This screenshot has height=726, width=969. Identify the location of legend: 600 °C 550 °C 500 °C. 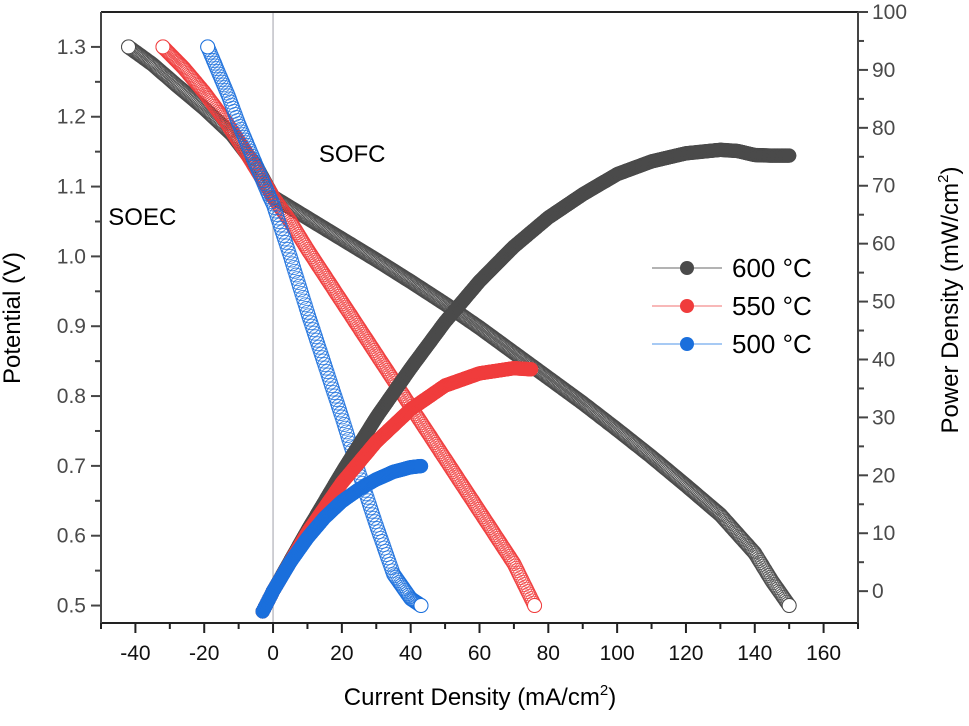
(732, 306).